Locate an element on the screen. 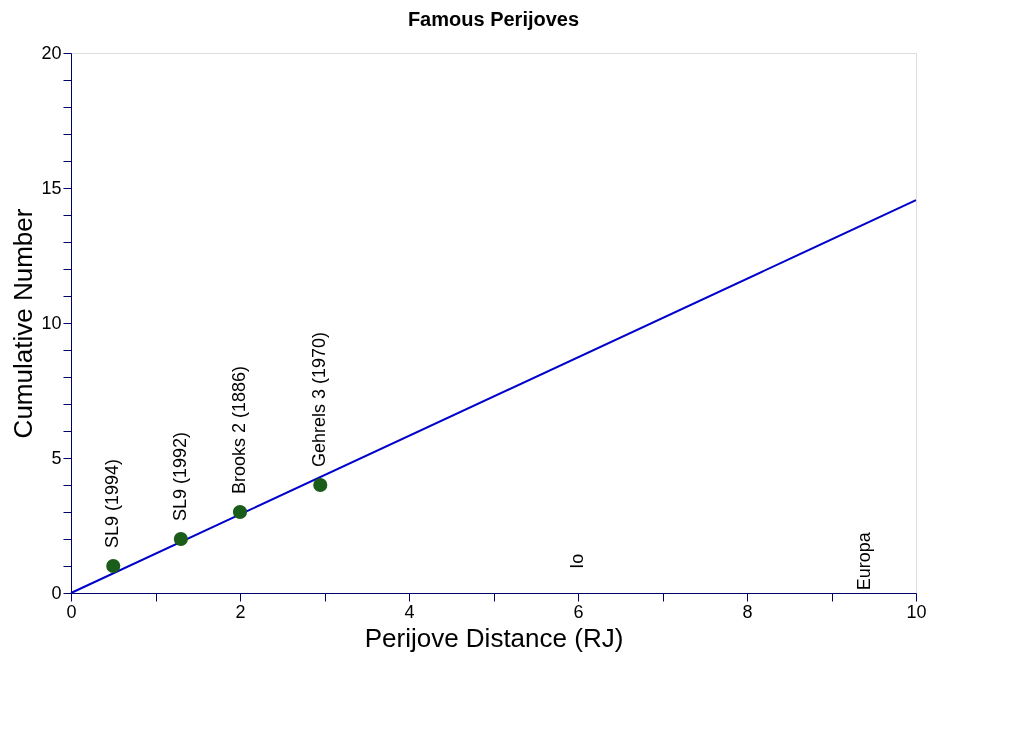 This screenshot has height=729, width=1013. annotation: SL9 (1994) is located at coordinates (112, 503).